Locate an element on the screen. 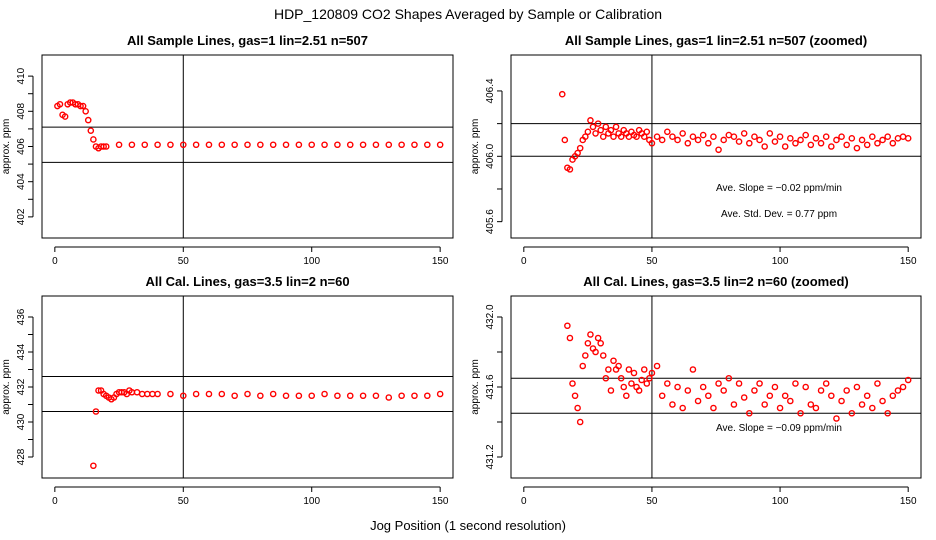 The image size is (936, 540). plot-frame is located at coordinates (716, 387).